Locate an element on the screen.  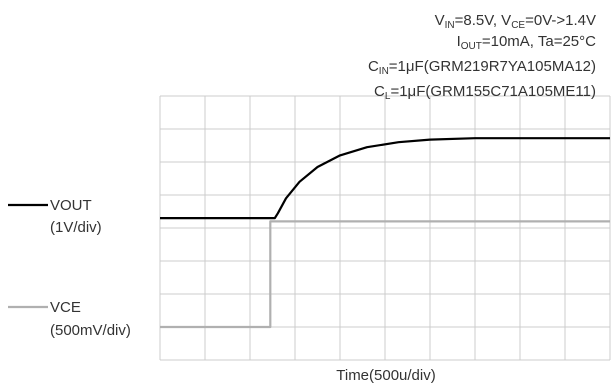
condition-line-4: CL=1μF(GRM155C71A105ME11) is located at coordinates (485, 92).